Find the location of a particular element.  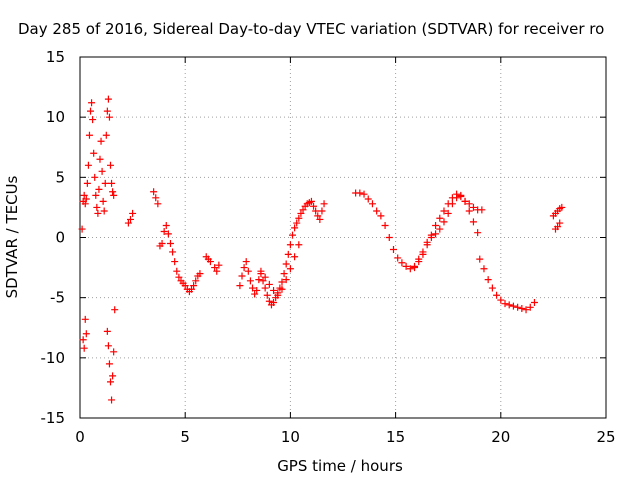

x-tick-label: 0 is located at coordinates (80, 437).